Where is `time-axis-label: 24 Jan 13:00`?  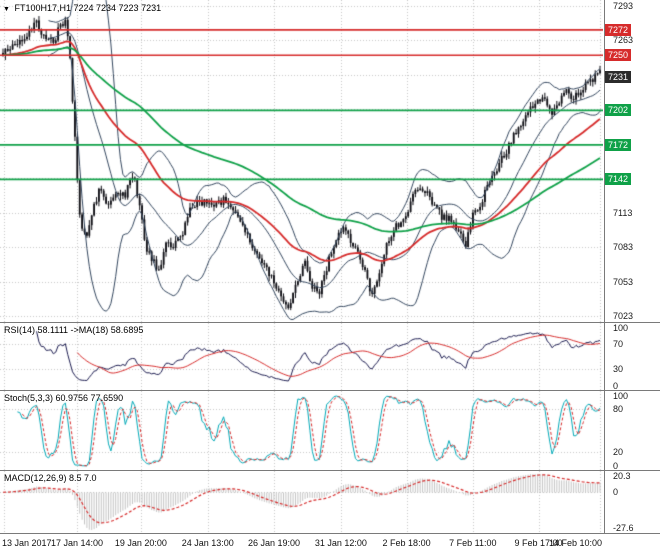 time-axis-label: 24 Jan 13:00 is located at coordinates (207, 543).